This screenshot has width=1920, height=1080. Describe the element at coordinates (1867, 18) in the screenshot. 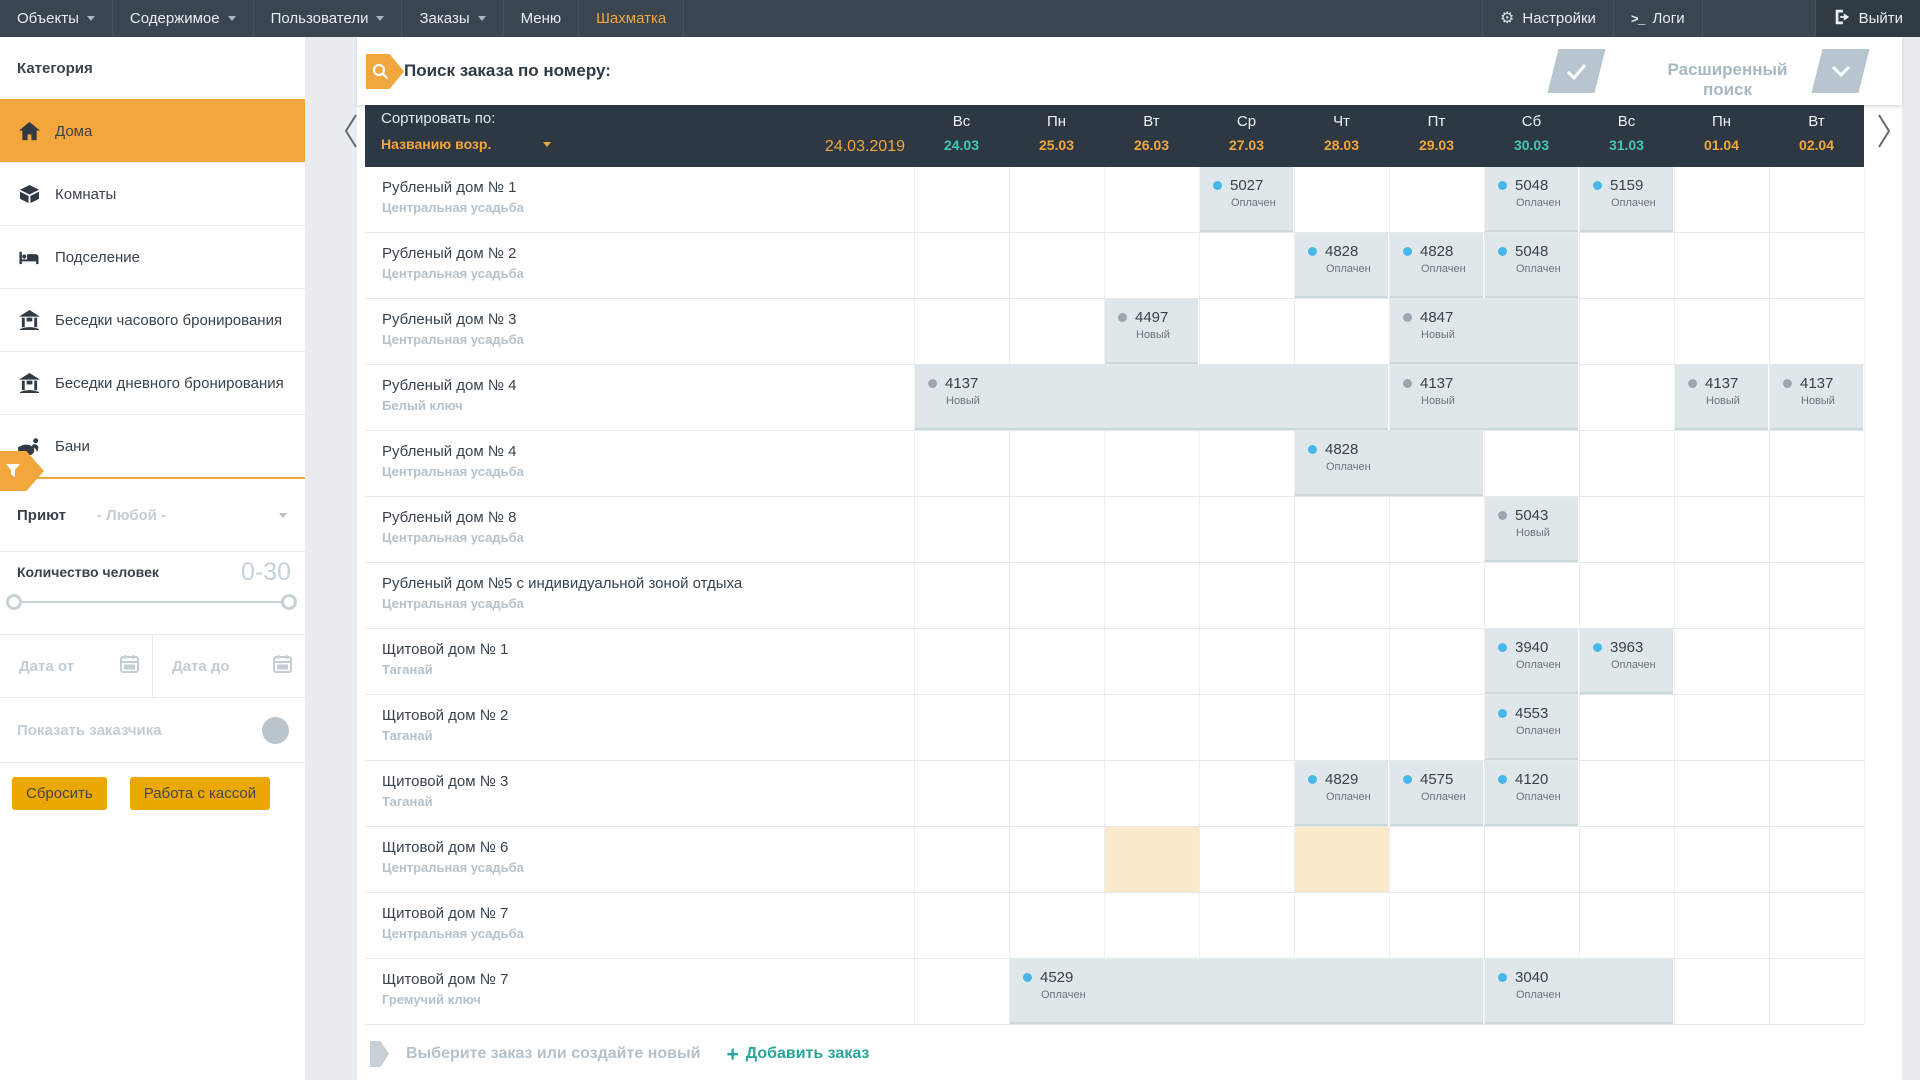

I see `nav-item-logout: Выйти` at that location.